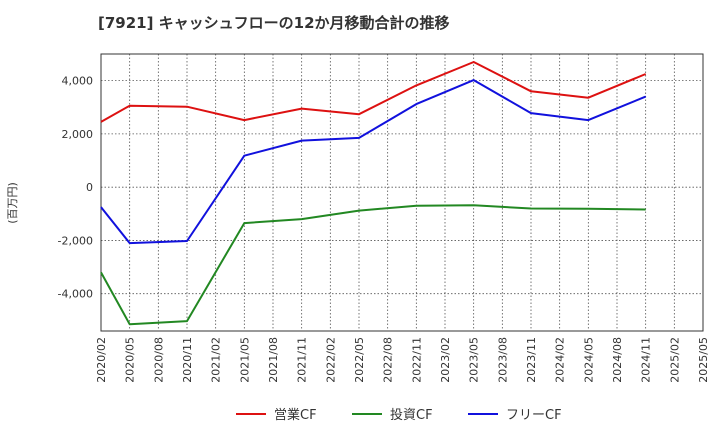 This screenshot has height=440, width=720. Describe the element at coordinates (646, 360) in the screenshot. I see `x-tick-label-2024-11: 2024/11` at that location.